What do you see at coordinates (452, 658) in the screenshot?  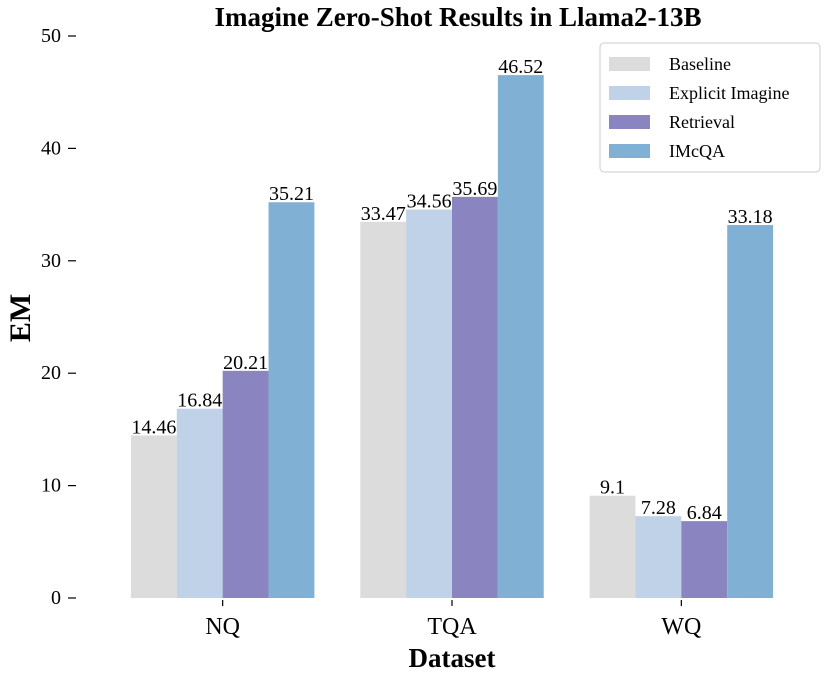 I see `x-axis-label: Dataset` at bounding box center [452, 658].